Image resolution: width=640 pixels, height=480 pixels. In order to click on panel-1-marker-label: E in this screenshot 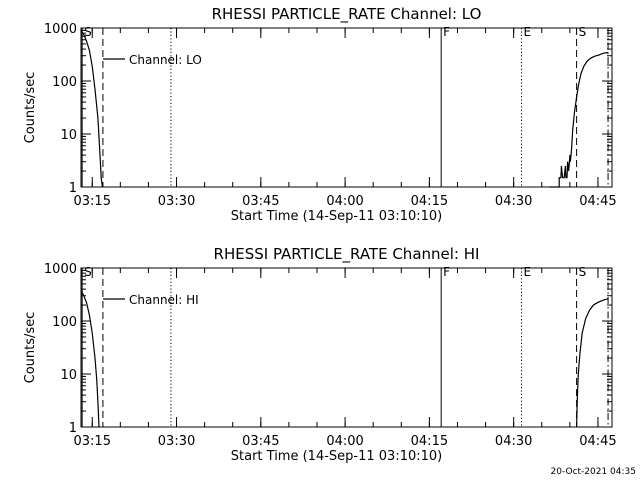, I will do `click(528, 32)`.